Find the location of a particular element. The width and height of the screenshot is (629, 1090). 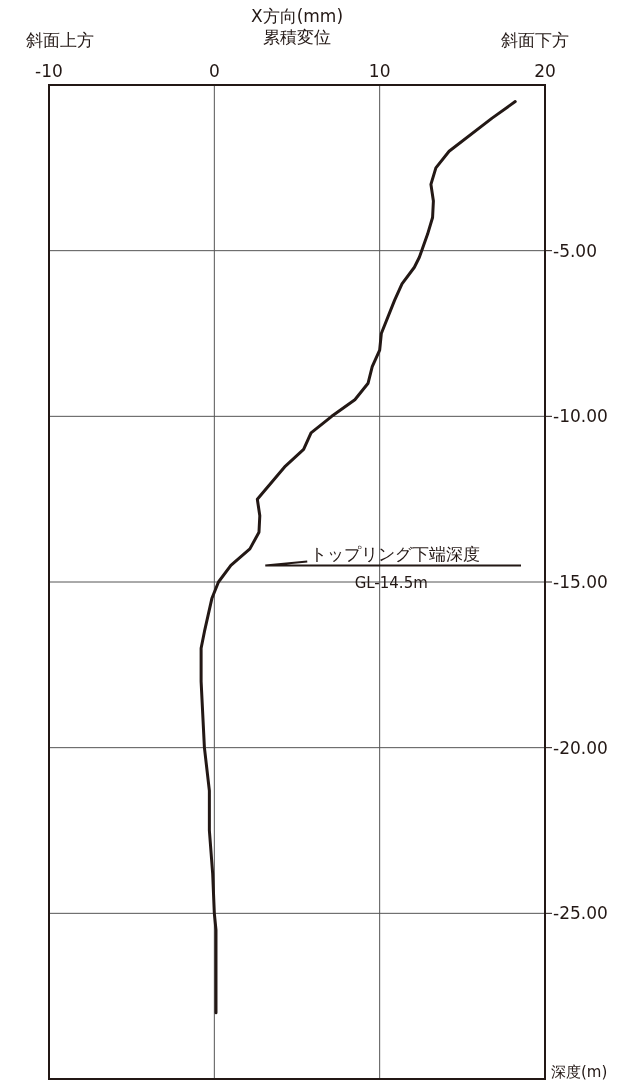

y-tick-label: -25.00 is located at coordinates (580, 913).